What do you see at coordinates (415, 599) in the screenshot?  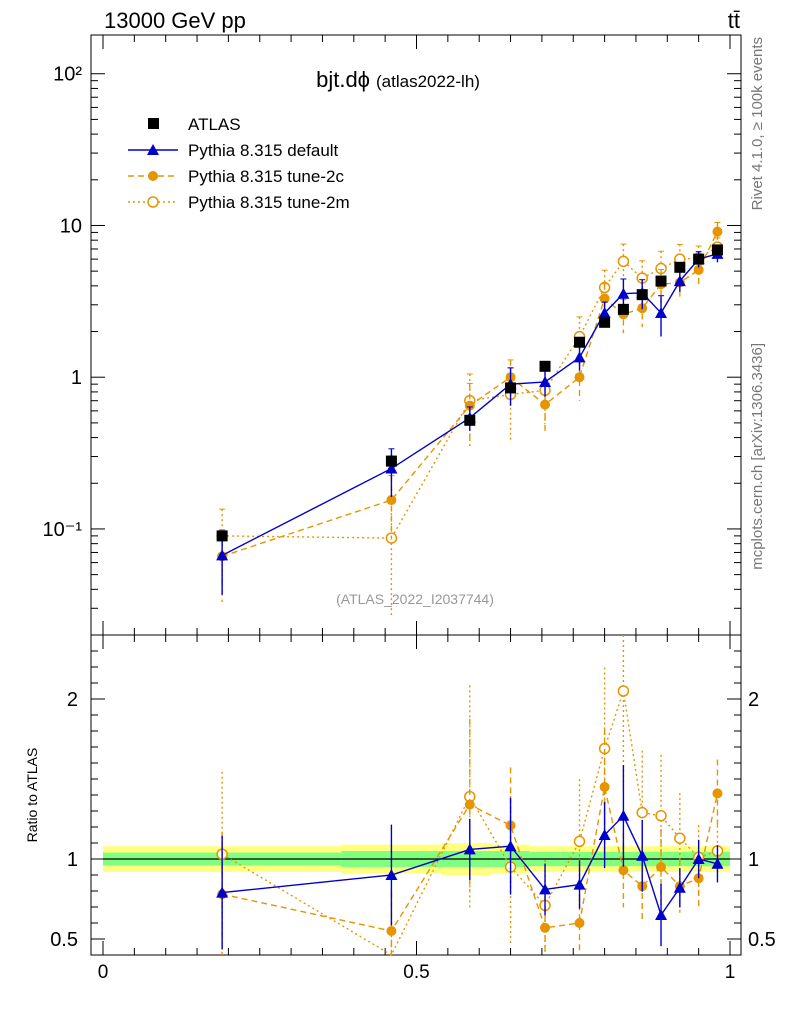 I see `analysis-label: (ATLAS_2022_I2037744)` at bounding box center [415, 599].